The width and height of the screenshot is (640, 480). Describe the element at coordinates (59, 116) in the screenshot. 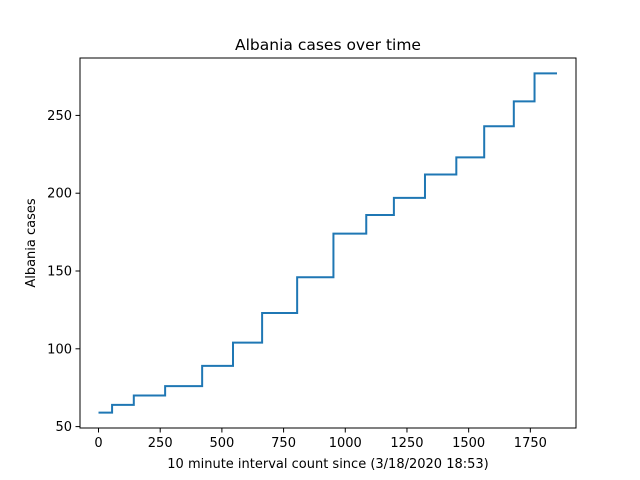

I see `y-tick-label: 250` at that location.